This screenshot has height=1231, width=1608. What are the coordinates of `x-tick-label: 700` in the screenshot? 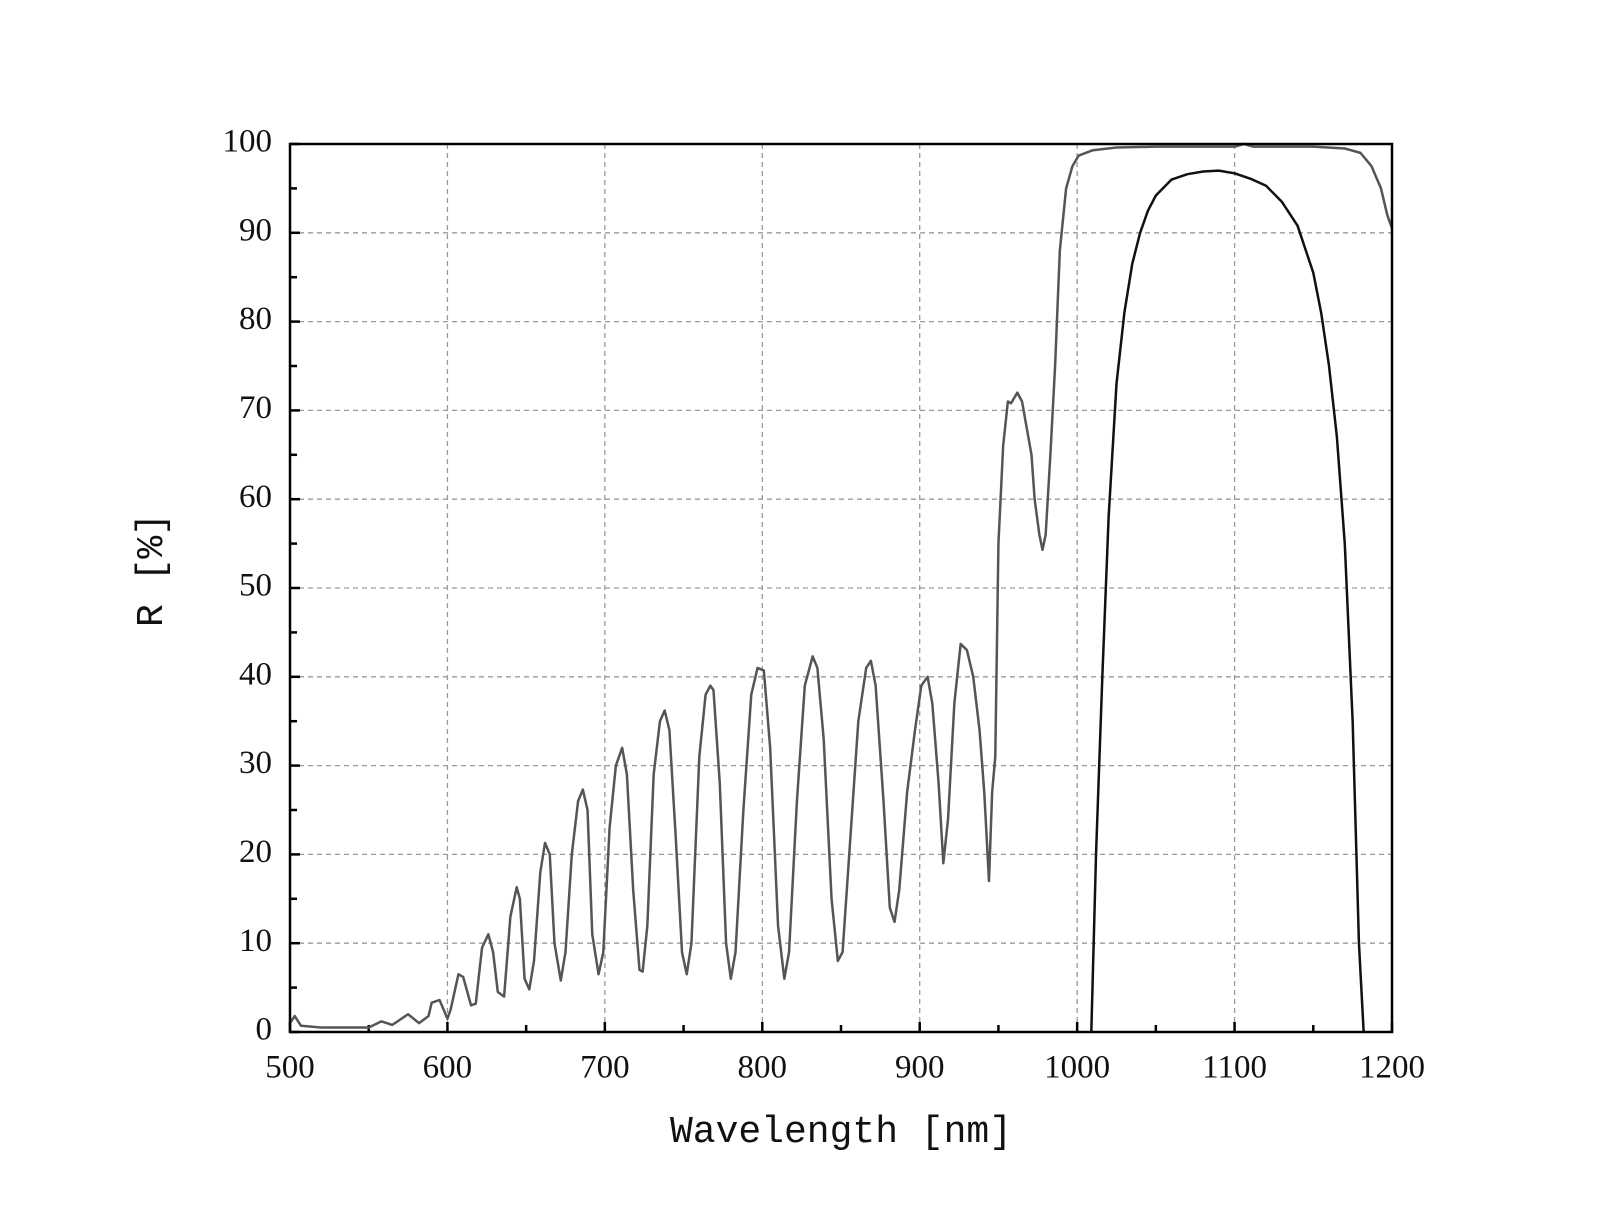 It's located at (605, 1068).